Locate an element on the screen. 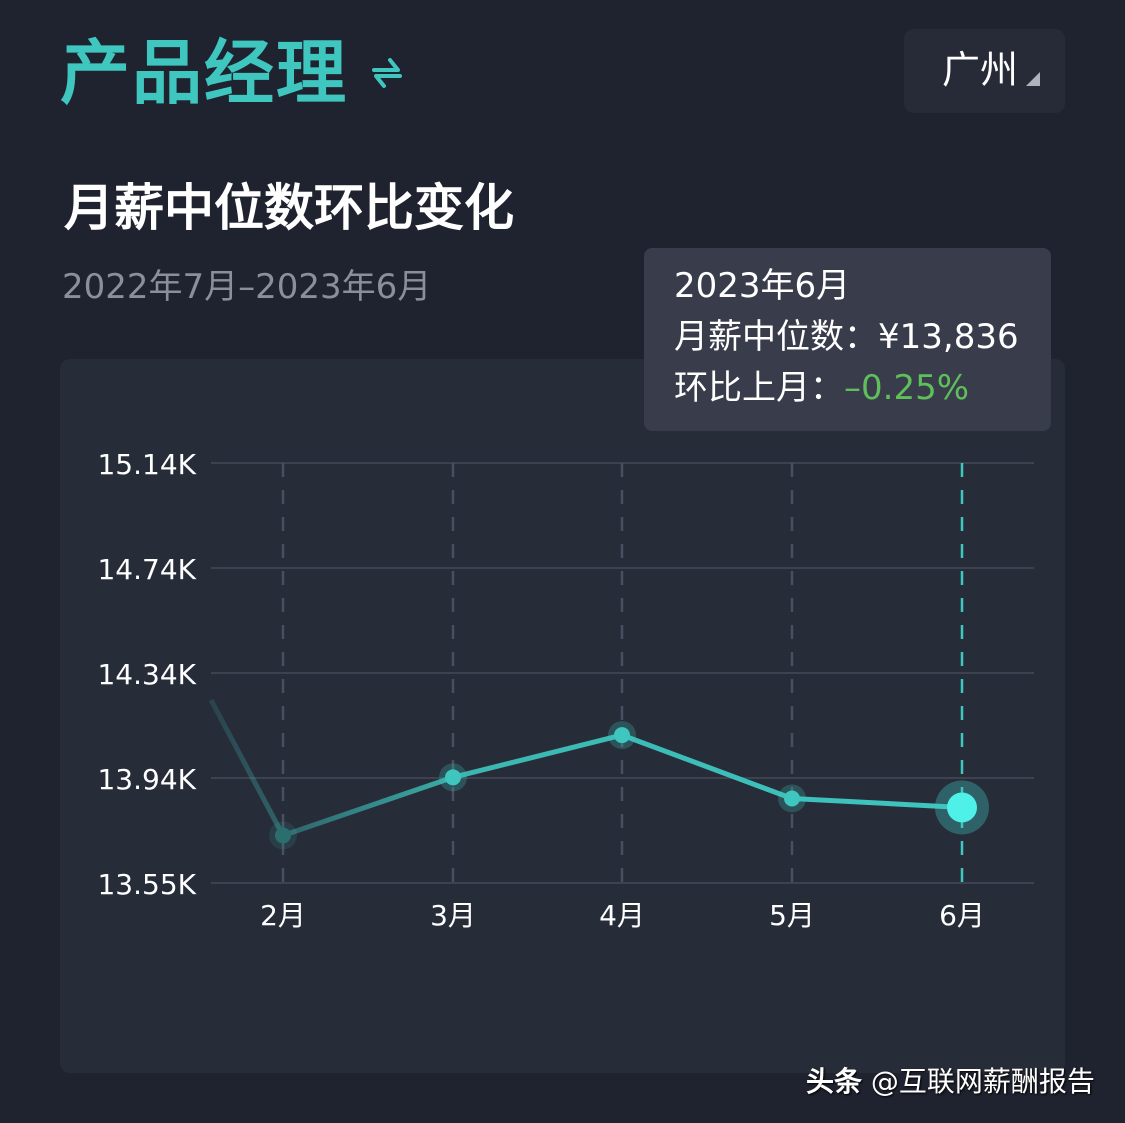 This screenshot has width=1125, height=1123. date-range: 2022年7月–2023年6月 is located at coordinates (247, 287).